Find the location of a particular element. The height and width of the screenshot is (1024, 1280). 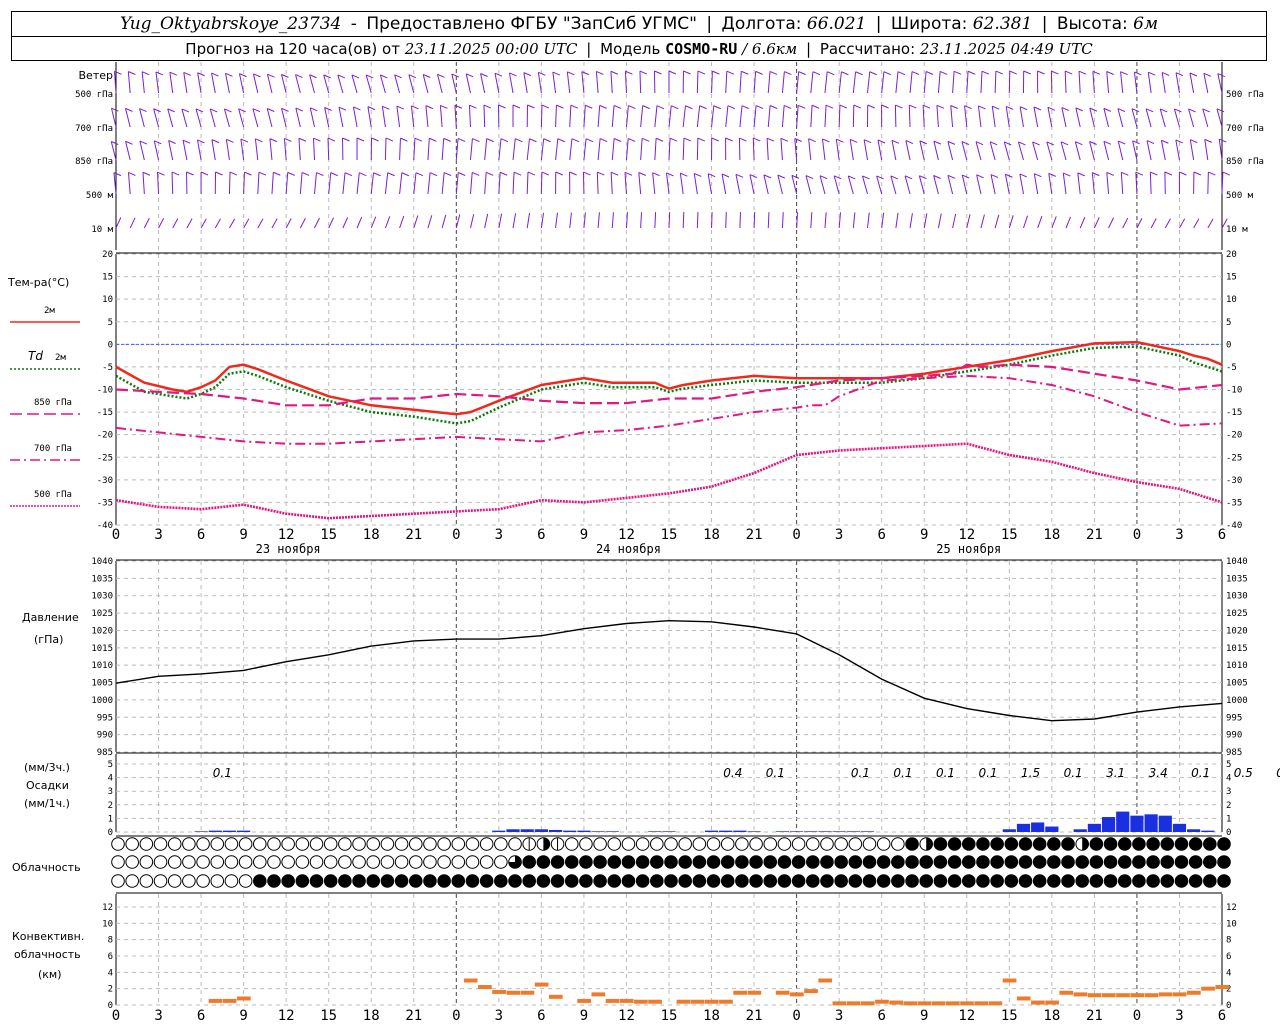

y-tick-left: 990 is located at coordinates (105, 736).